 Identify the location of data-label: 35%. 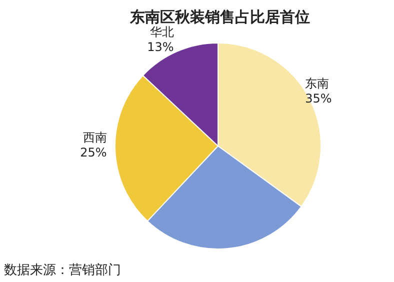
(318, 99).